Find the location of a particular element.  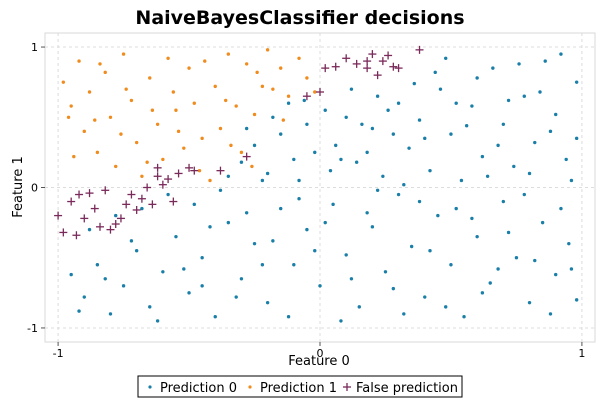

x-tick-label-0: -1 is located at coordinates (58, 353).